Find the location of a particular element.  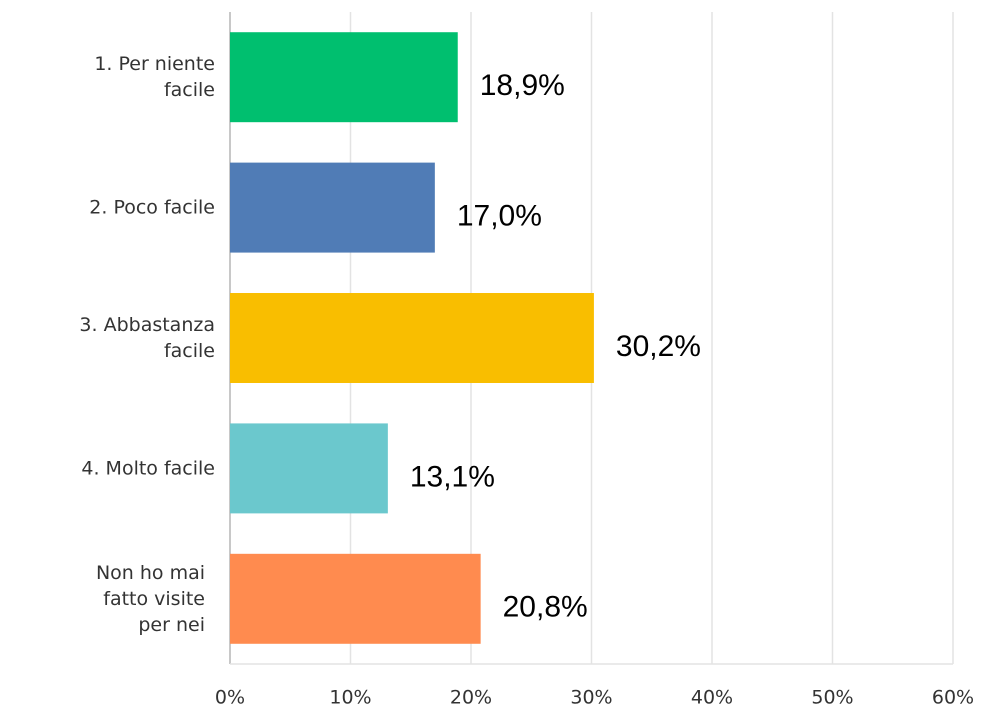

y-tick-label: 4. Molto facile is located at coordinates (148, 468).